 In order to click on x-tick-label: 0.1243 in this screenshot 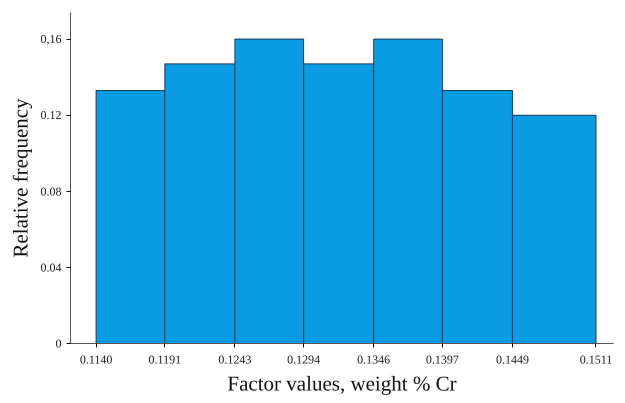, I will do `click(235, 359)`.